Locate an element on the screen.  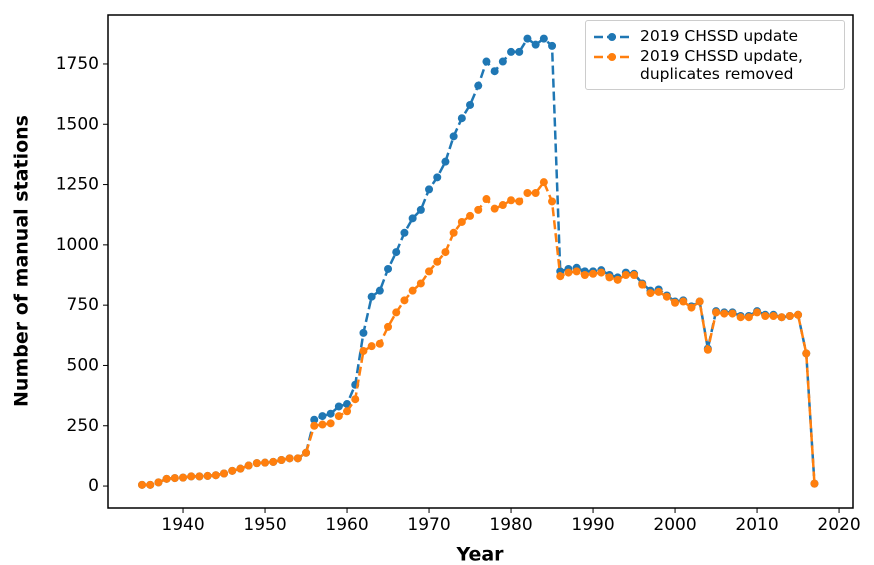
legend-label: 2019 CHSSD update, duplicates removed is located at coordinates (721, 65).